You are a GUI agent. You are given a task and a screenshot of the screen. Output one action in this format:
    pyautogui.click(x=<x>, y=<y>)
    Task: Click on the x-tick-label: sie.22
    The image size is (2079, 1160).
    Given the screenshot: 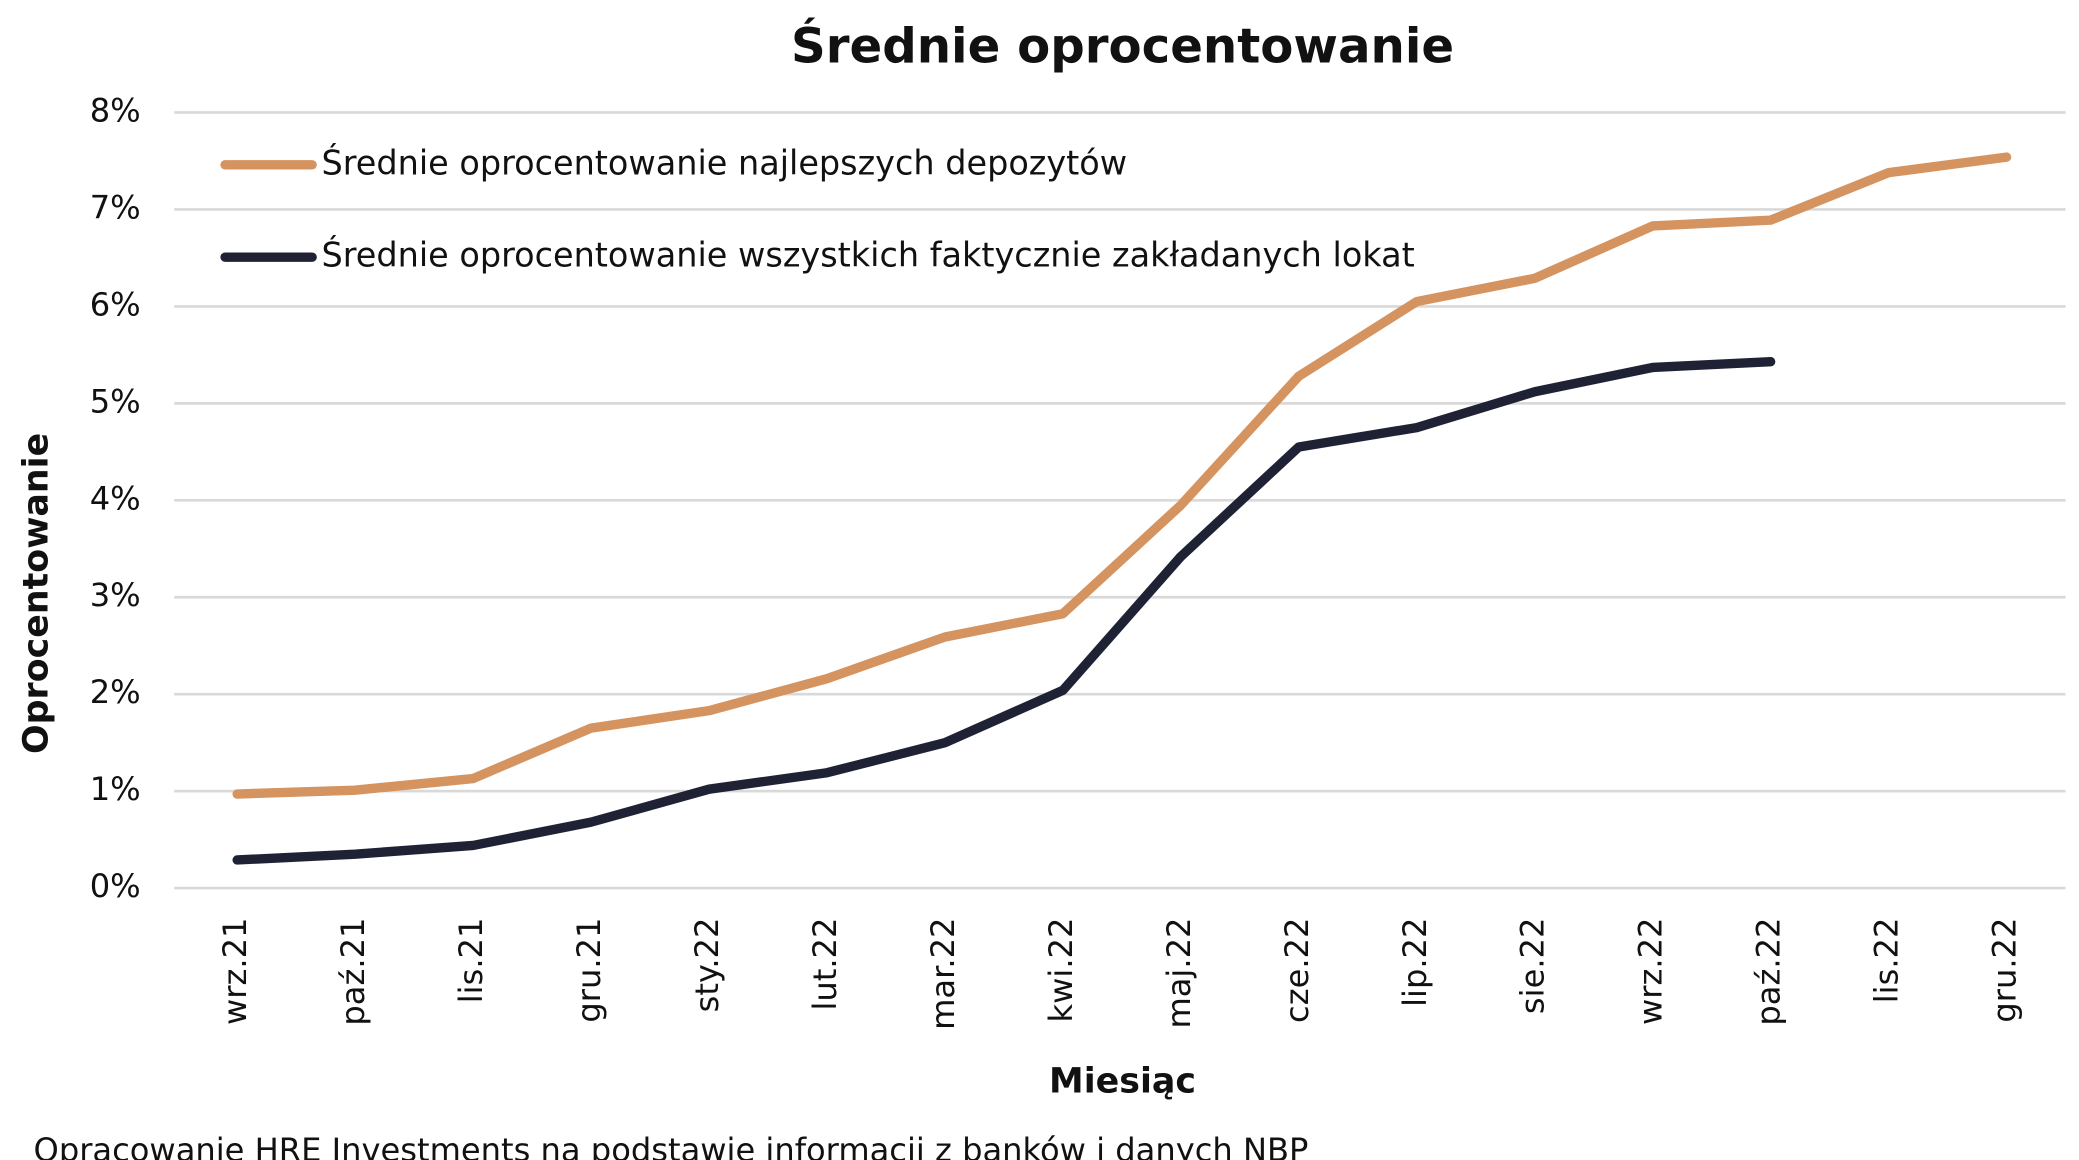 What is the action you would take?
    pyautogui.click(x=1533, y=966)
    